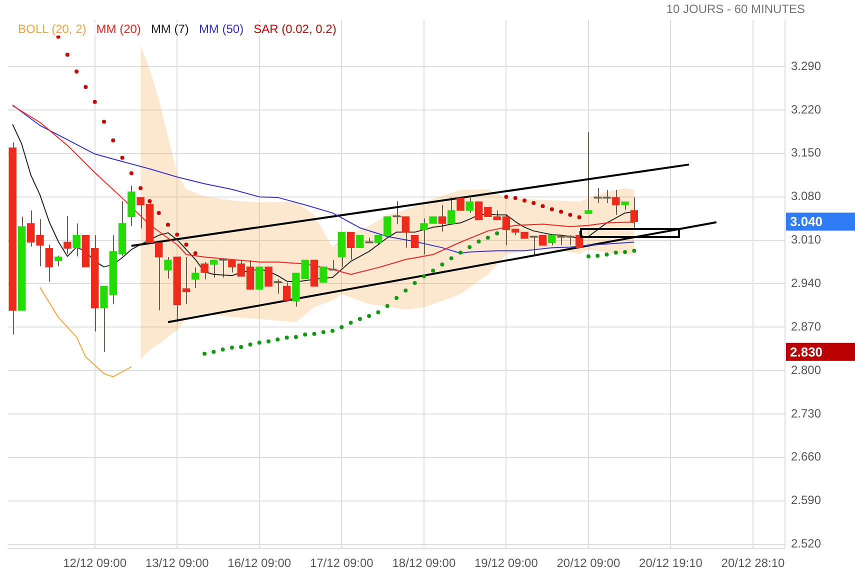 The width and height of the screenshot is (855, 579). Describe the element at coordinates (177, 563) in the screenshot. I see `x-tick-label: 13/12 09:00` at that location.